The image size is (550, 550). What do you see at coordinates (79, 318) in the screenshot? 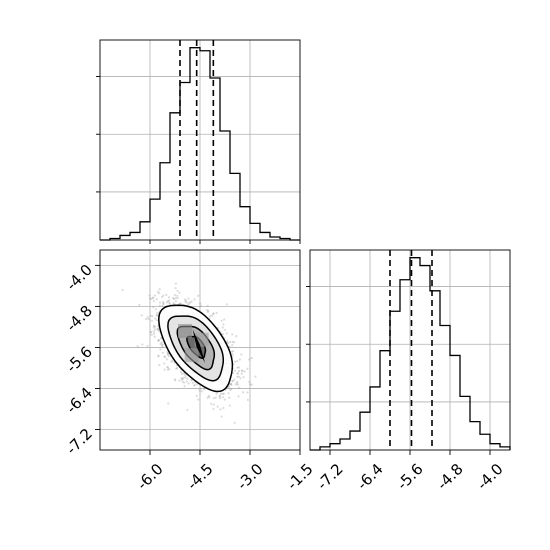
I see `y-tick-label: -4.8` at bounding box center [79, 318].